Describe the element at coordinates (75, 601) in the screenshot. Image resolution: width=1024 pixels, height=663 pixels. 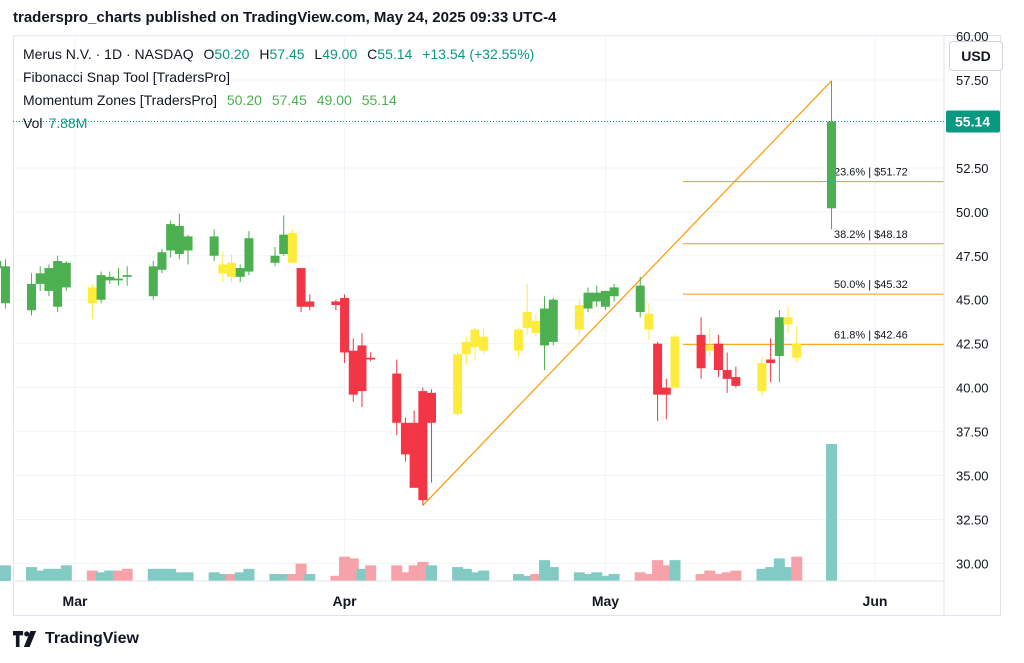
I see `time-tick-label: Mar` at that location.